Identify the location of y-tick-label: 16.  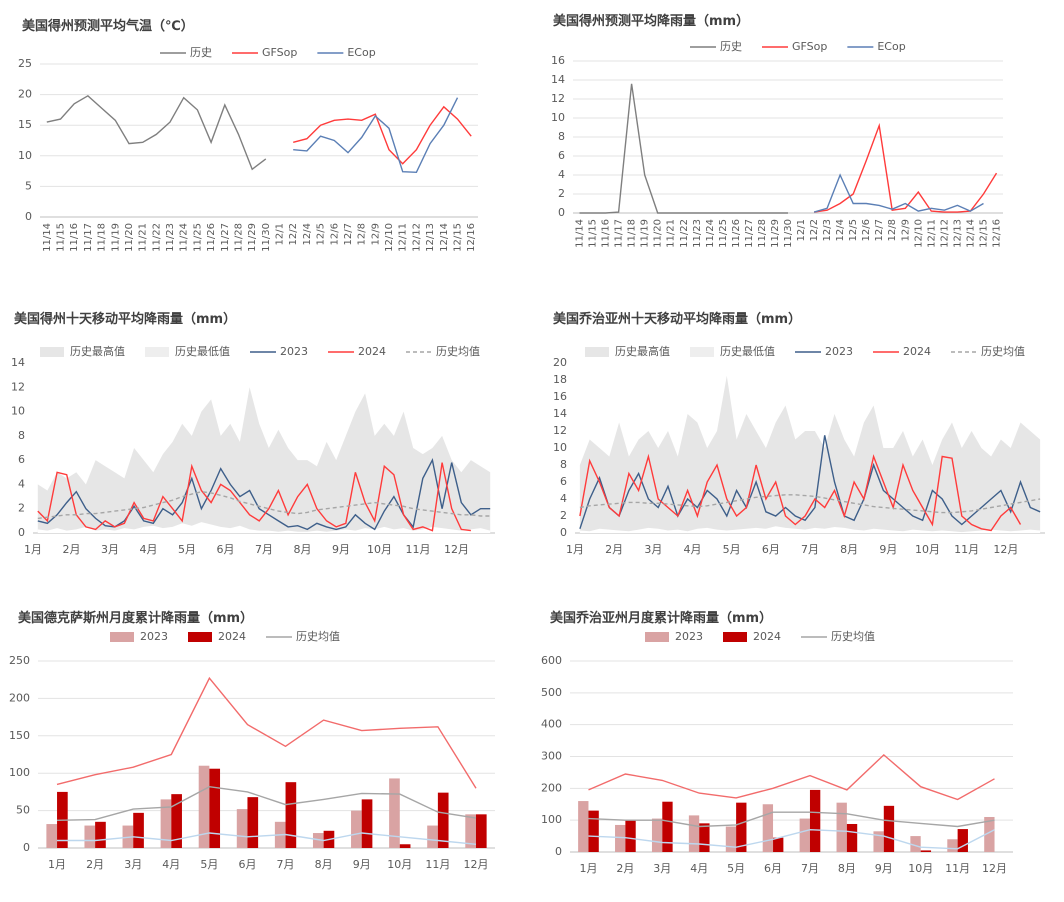
(560, 396).